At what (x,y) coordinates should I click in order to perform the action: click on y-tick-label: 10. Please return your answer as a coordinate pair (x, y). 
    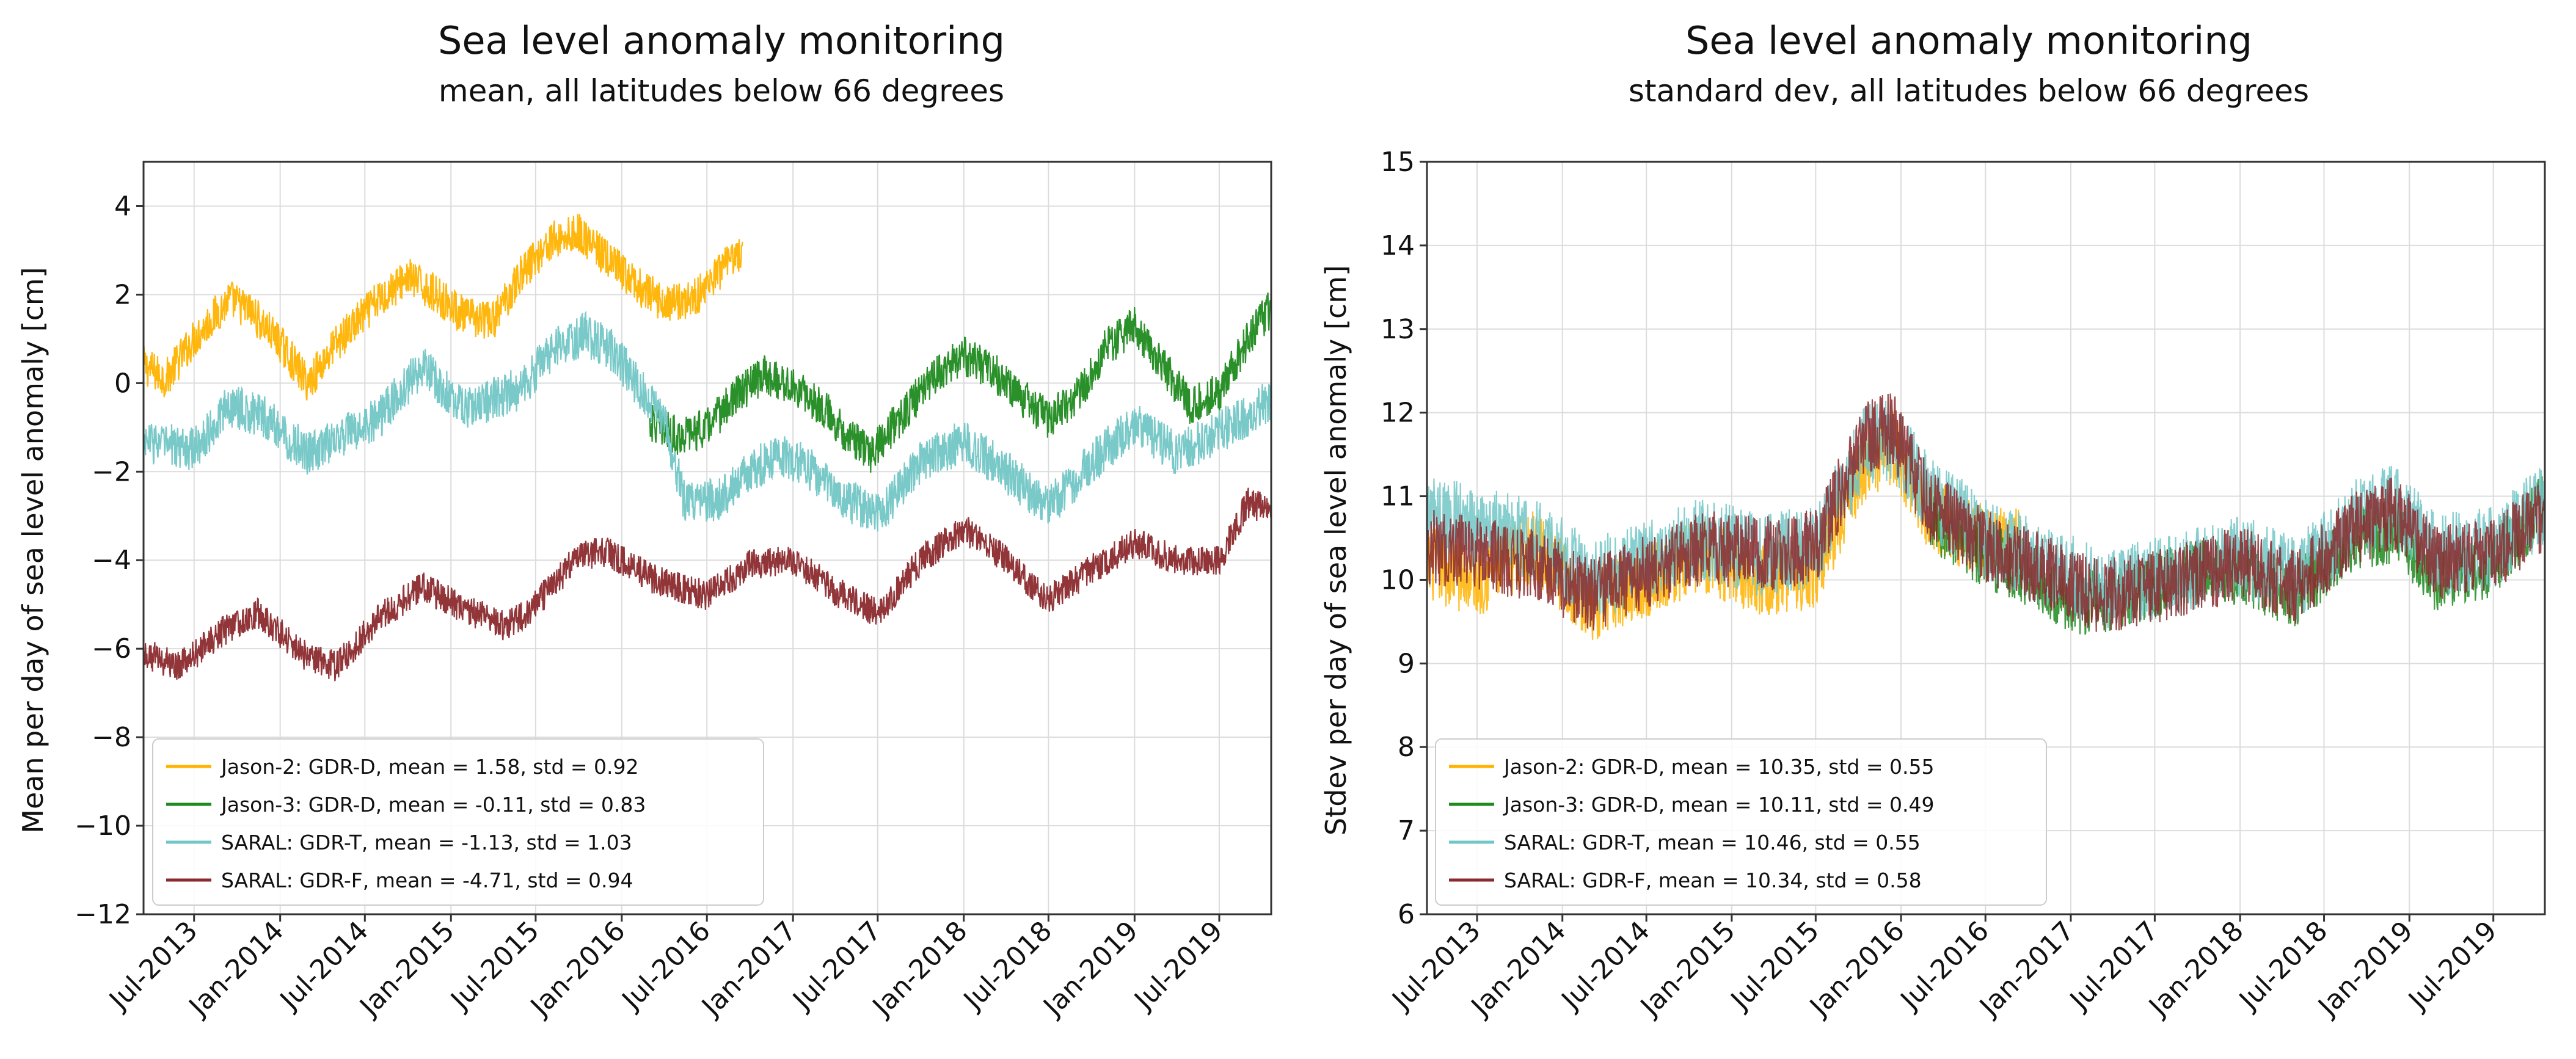
    Looking at the image, I should click on (1398, 579).